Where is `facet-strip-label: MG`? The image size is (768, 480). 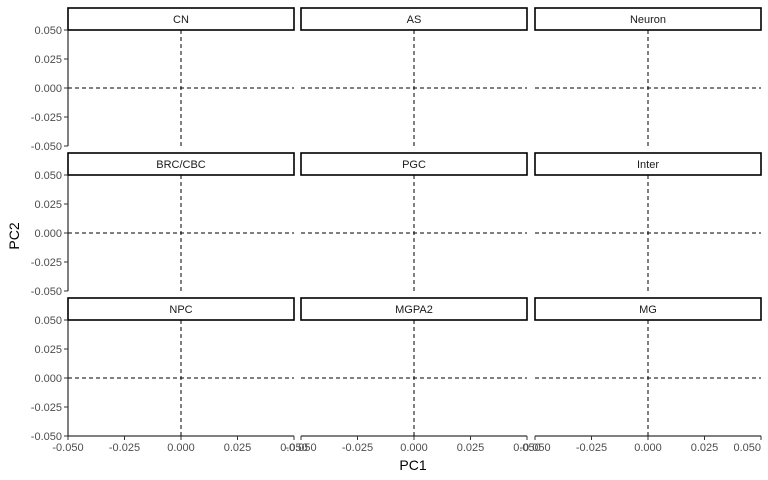
facet-strip-label: MG is located at coordinates (648, 310).